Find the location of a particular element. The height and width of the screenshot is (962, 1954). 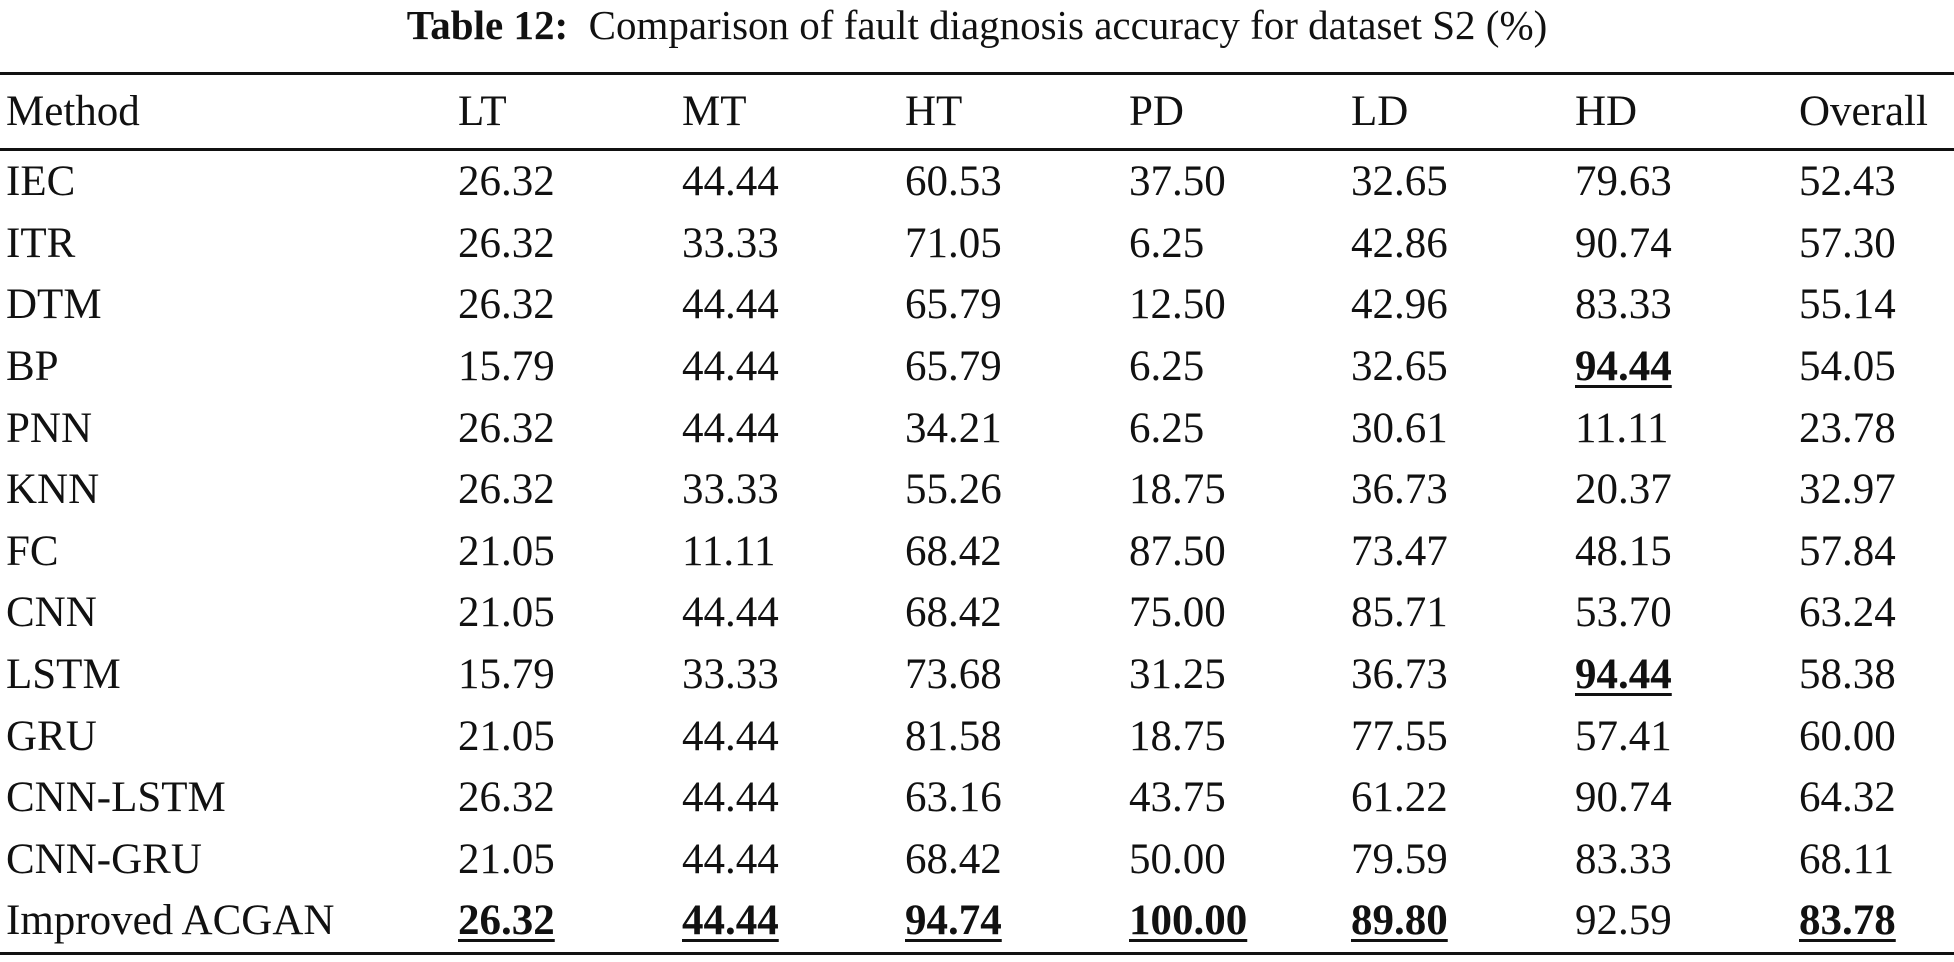

cell-method: GRU is located at coordinates (51, 736).